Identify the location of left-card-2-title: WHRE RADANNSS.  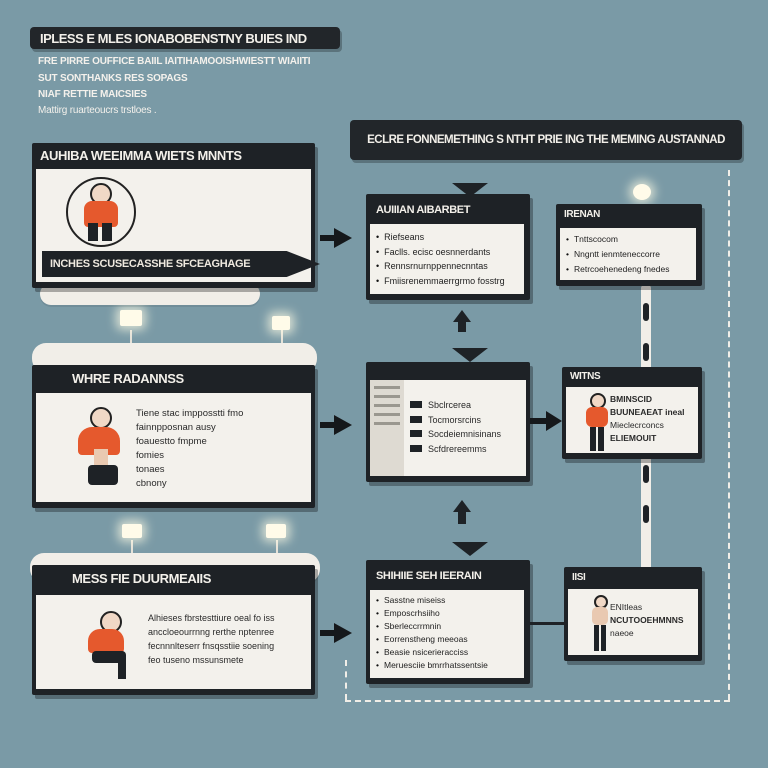
(128, 378).